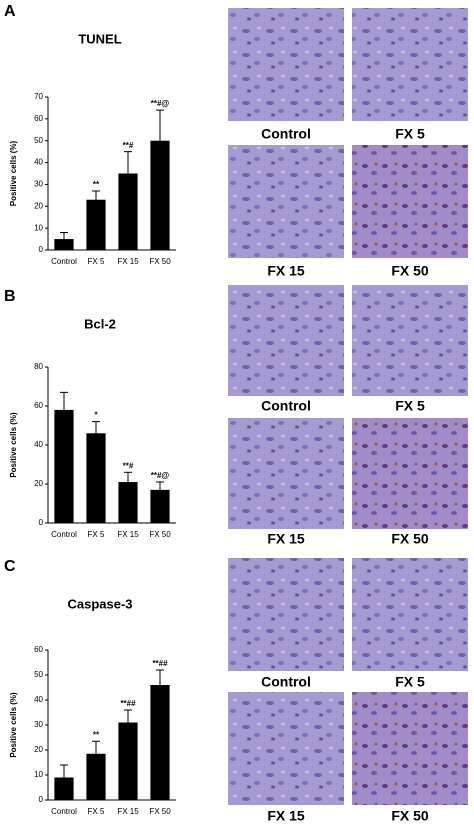 The image size is (474, 824). I want to click on y-tick-label: 70, so click(38, 96).